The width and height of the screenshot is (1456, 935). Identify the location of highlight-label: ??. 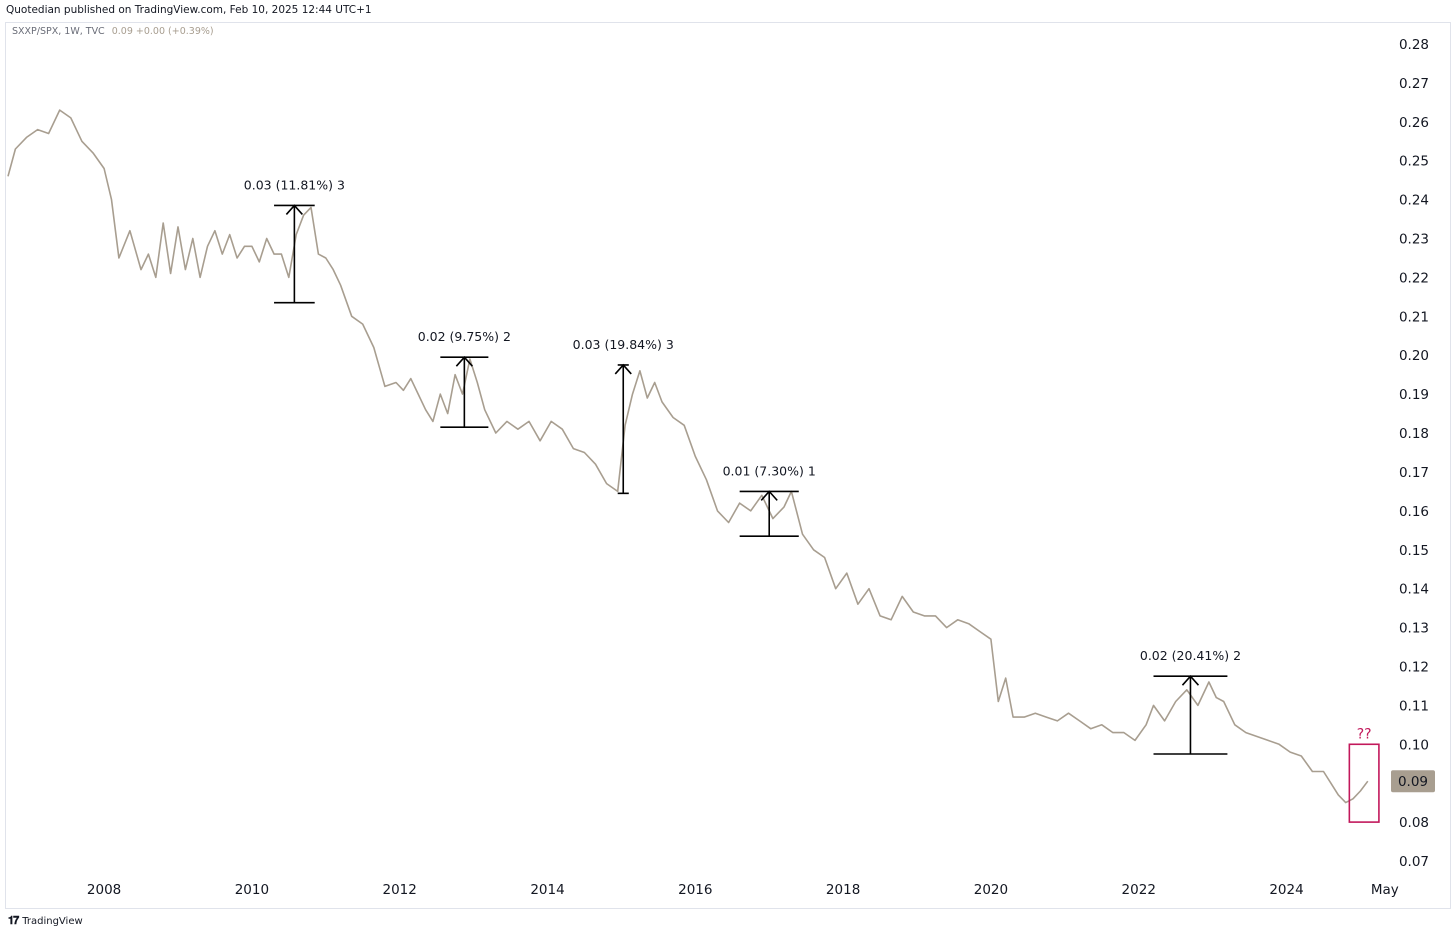
(1364, 734).